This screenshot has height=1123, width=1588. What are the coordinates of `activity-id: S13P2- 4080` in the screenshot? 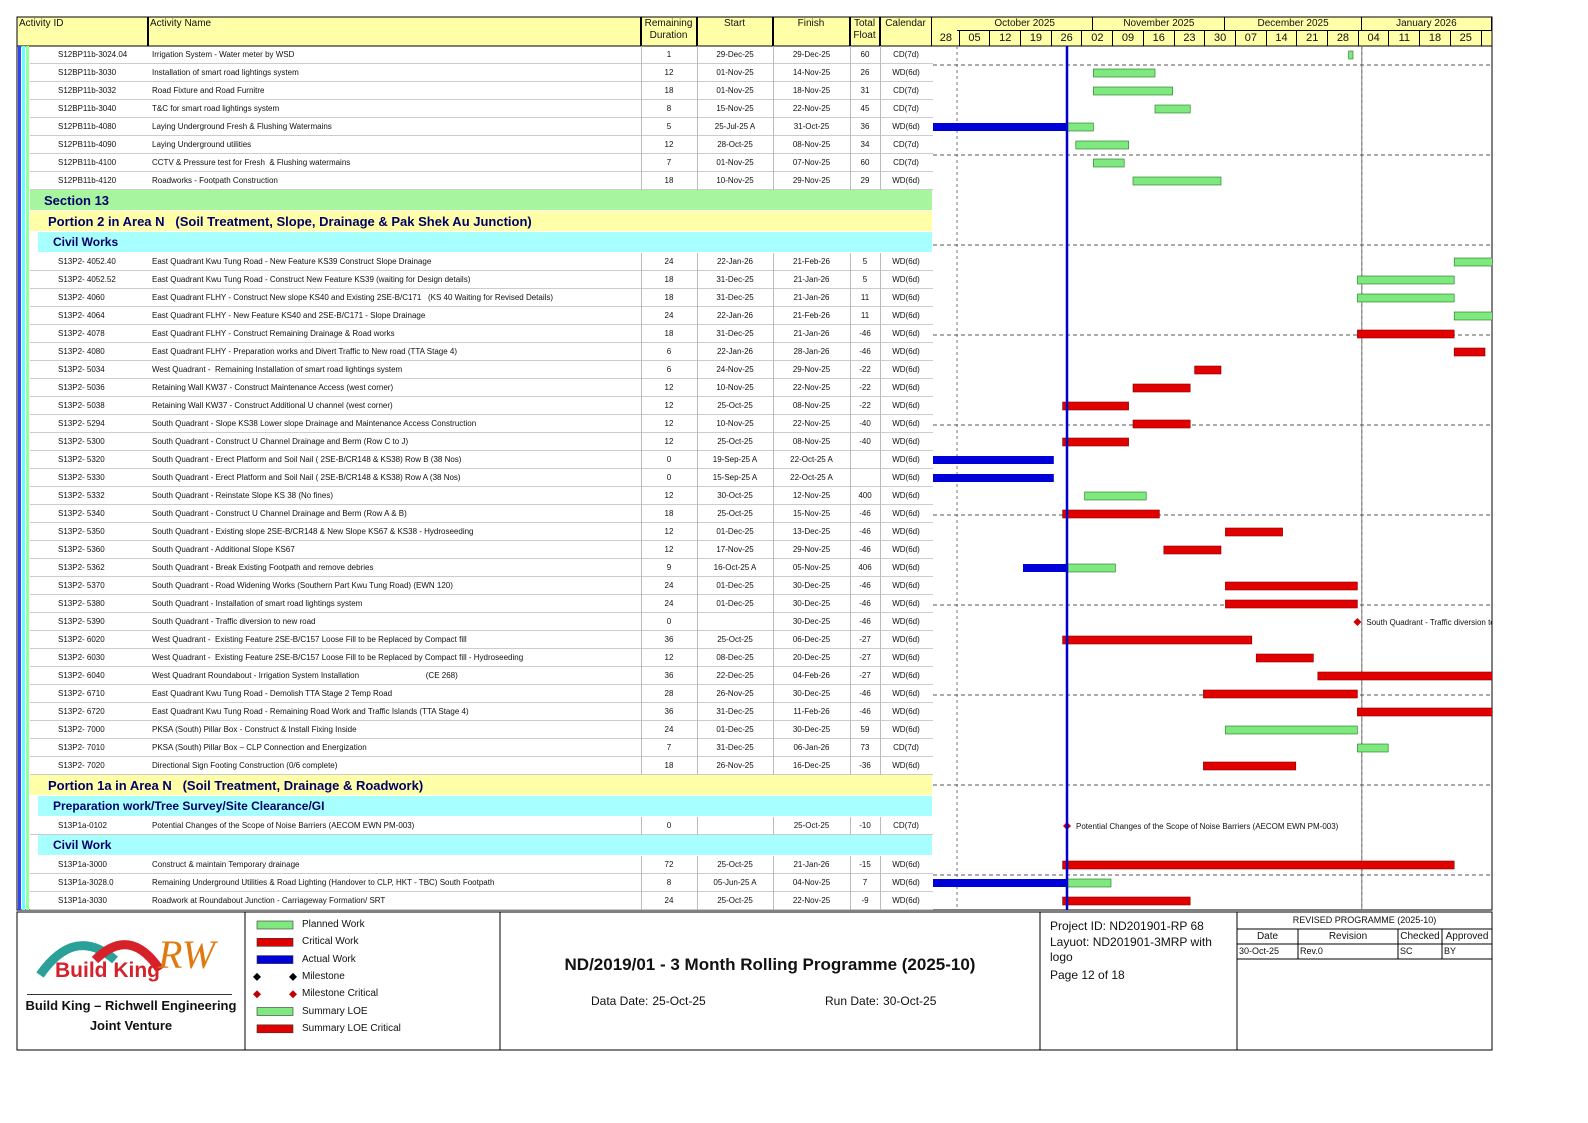 It's located at (81, 351).